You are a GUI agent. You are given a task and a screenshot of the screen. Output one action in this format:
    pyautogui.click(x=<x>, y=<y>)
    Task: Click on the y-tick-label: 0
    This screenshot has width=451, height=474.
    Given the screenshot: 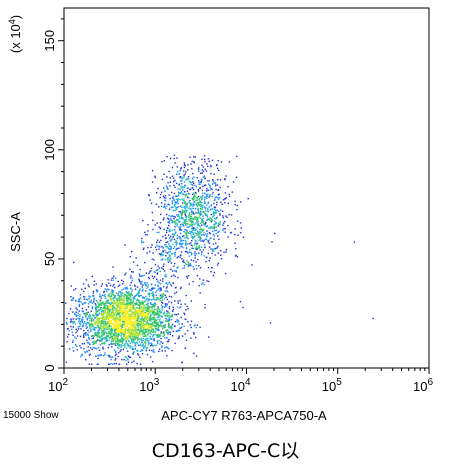 What is the action you would take?
    pyautogui.click(x=49, y=367)
    